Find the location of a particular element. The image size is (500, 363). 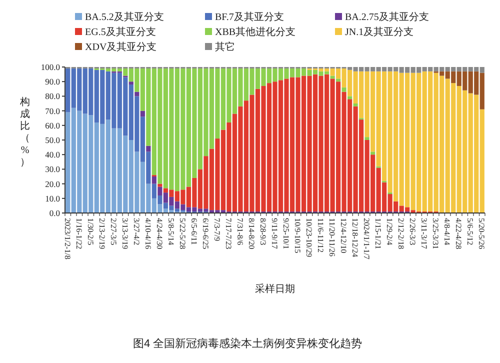

x-tick-label: 9/11-9/17 is located at coordinates (274, 233).